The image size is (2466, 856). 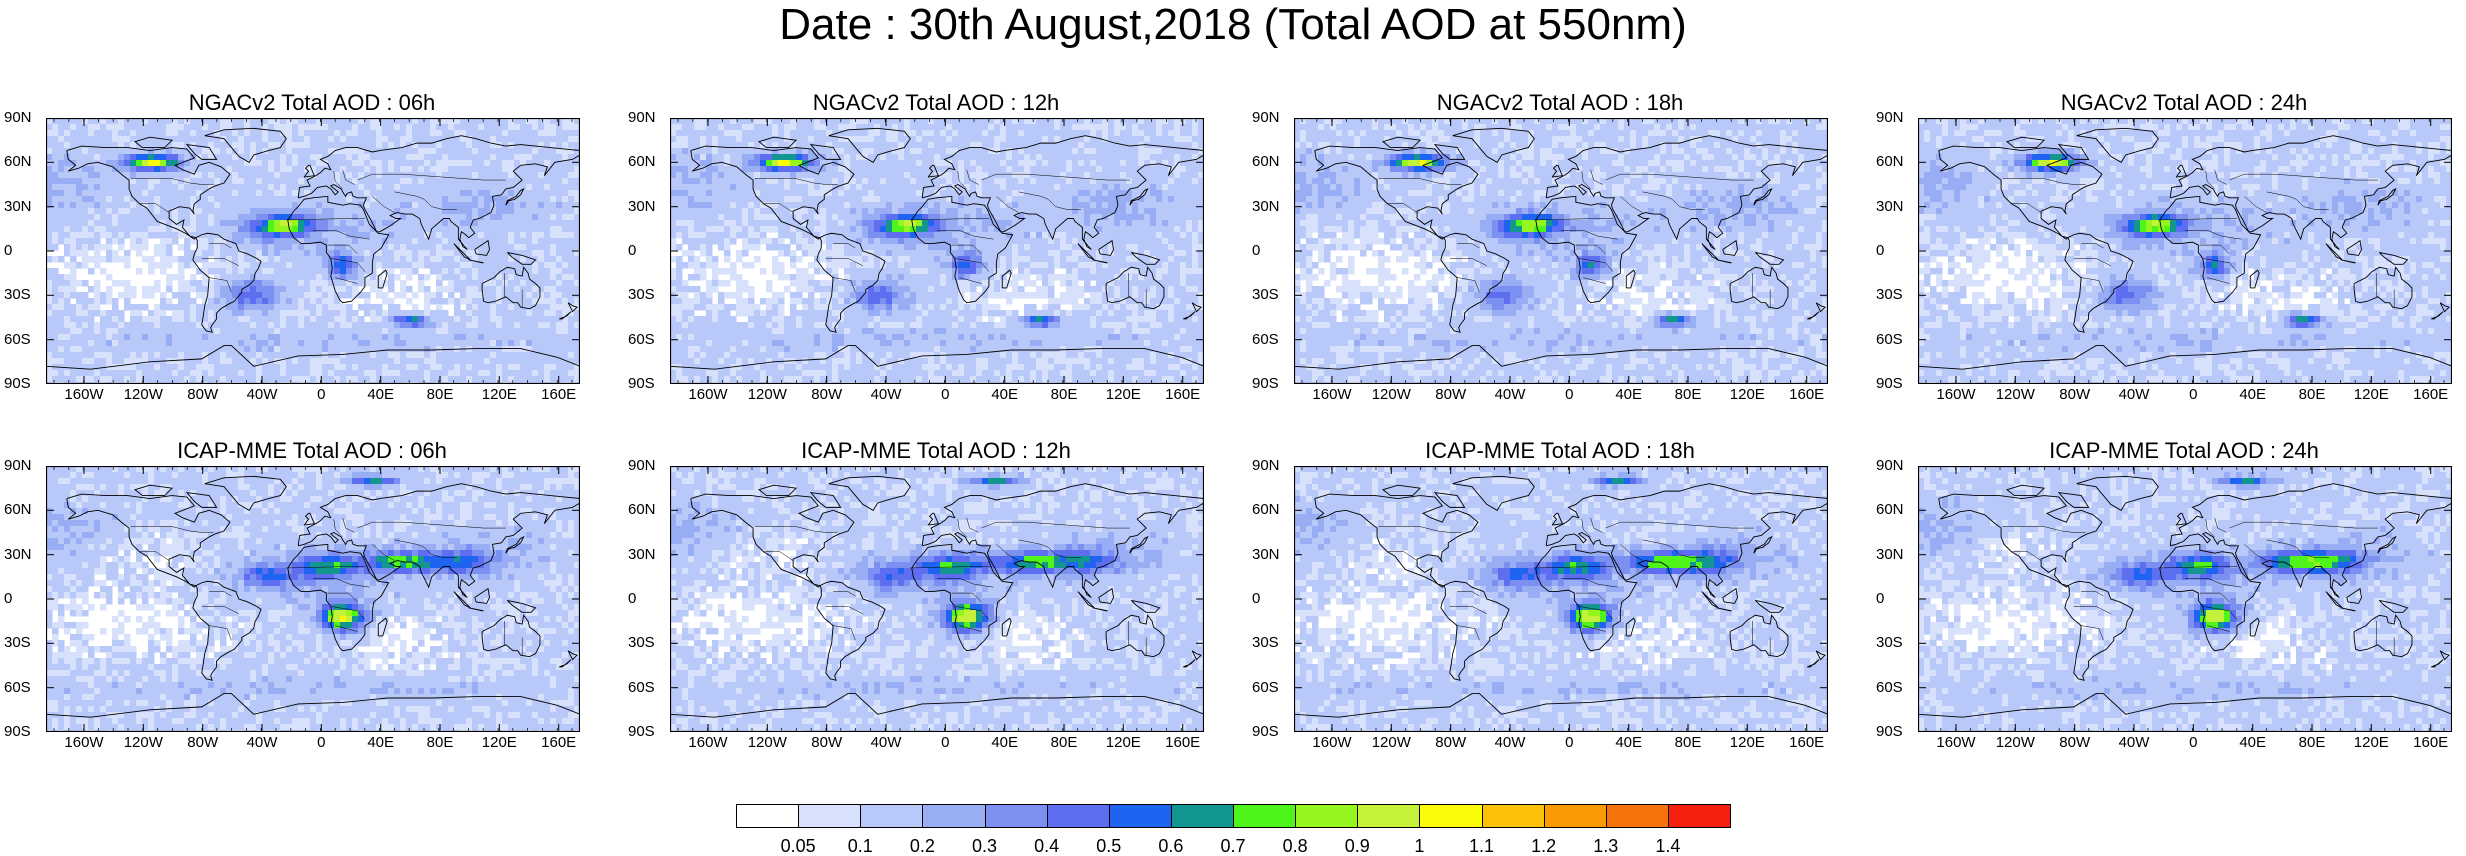 What do you see at coordinates (798, 846) in the screenshot?
I see `colorbar-label: 0.05` at bounding box center [798, 846].